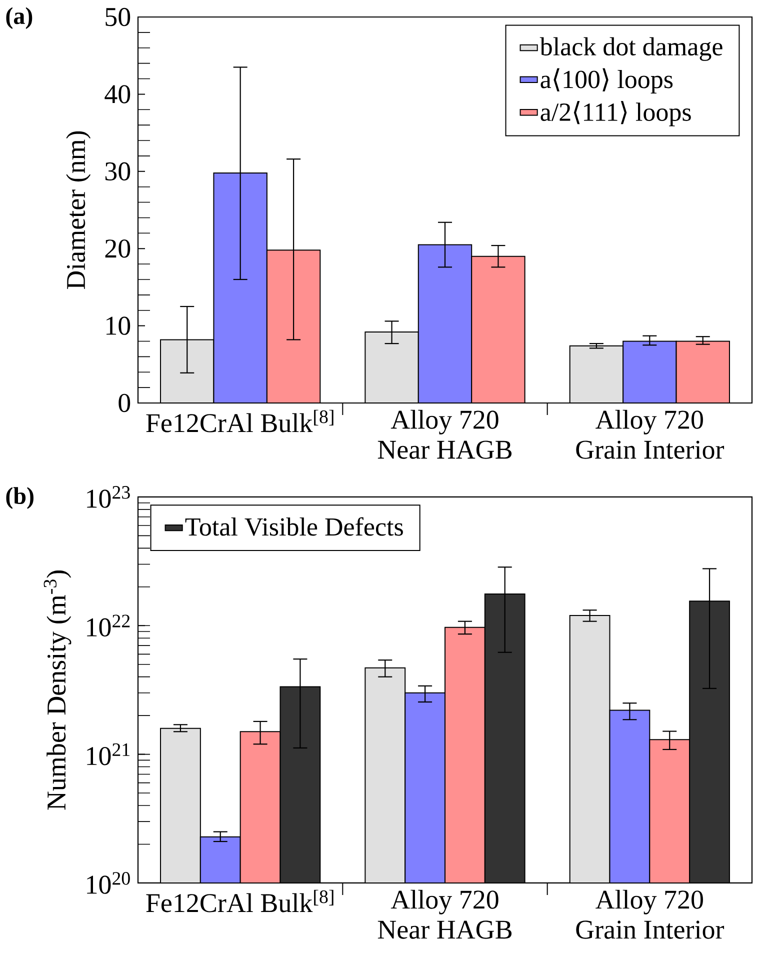  What do you see at coordinates (117, 248) in the screenshot?
I see `y-tick-label: 20` at bounding box center [117, 248].